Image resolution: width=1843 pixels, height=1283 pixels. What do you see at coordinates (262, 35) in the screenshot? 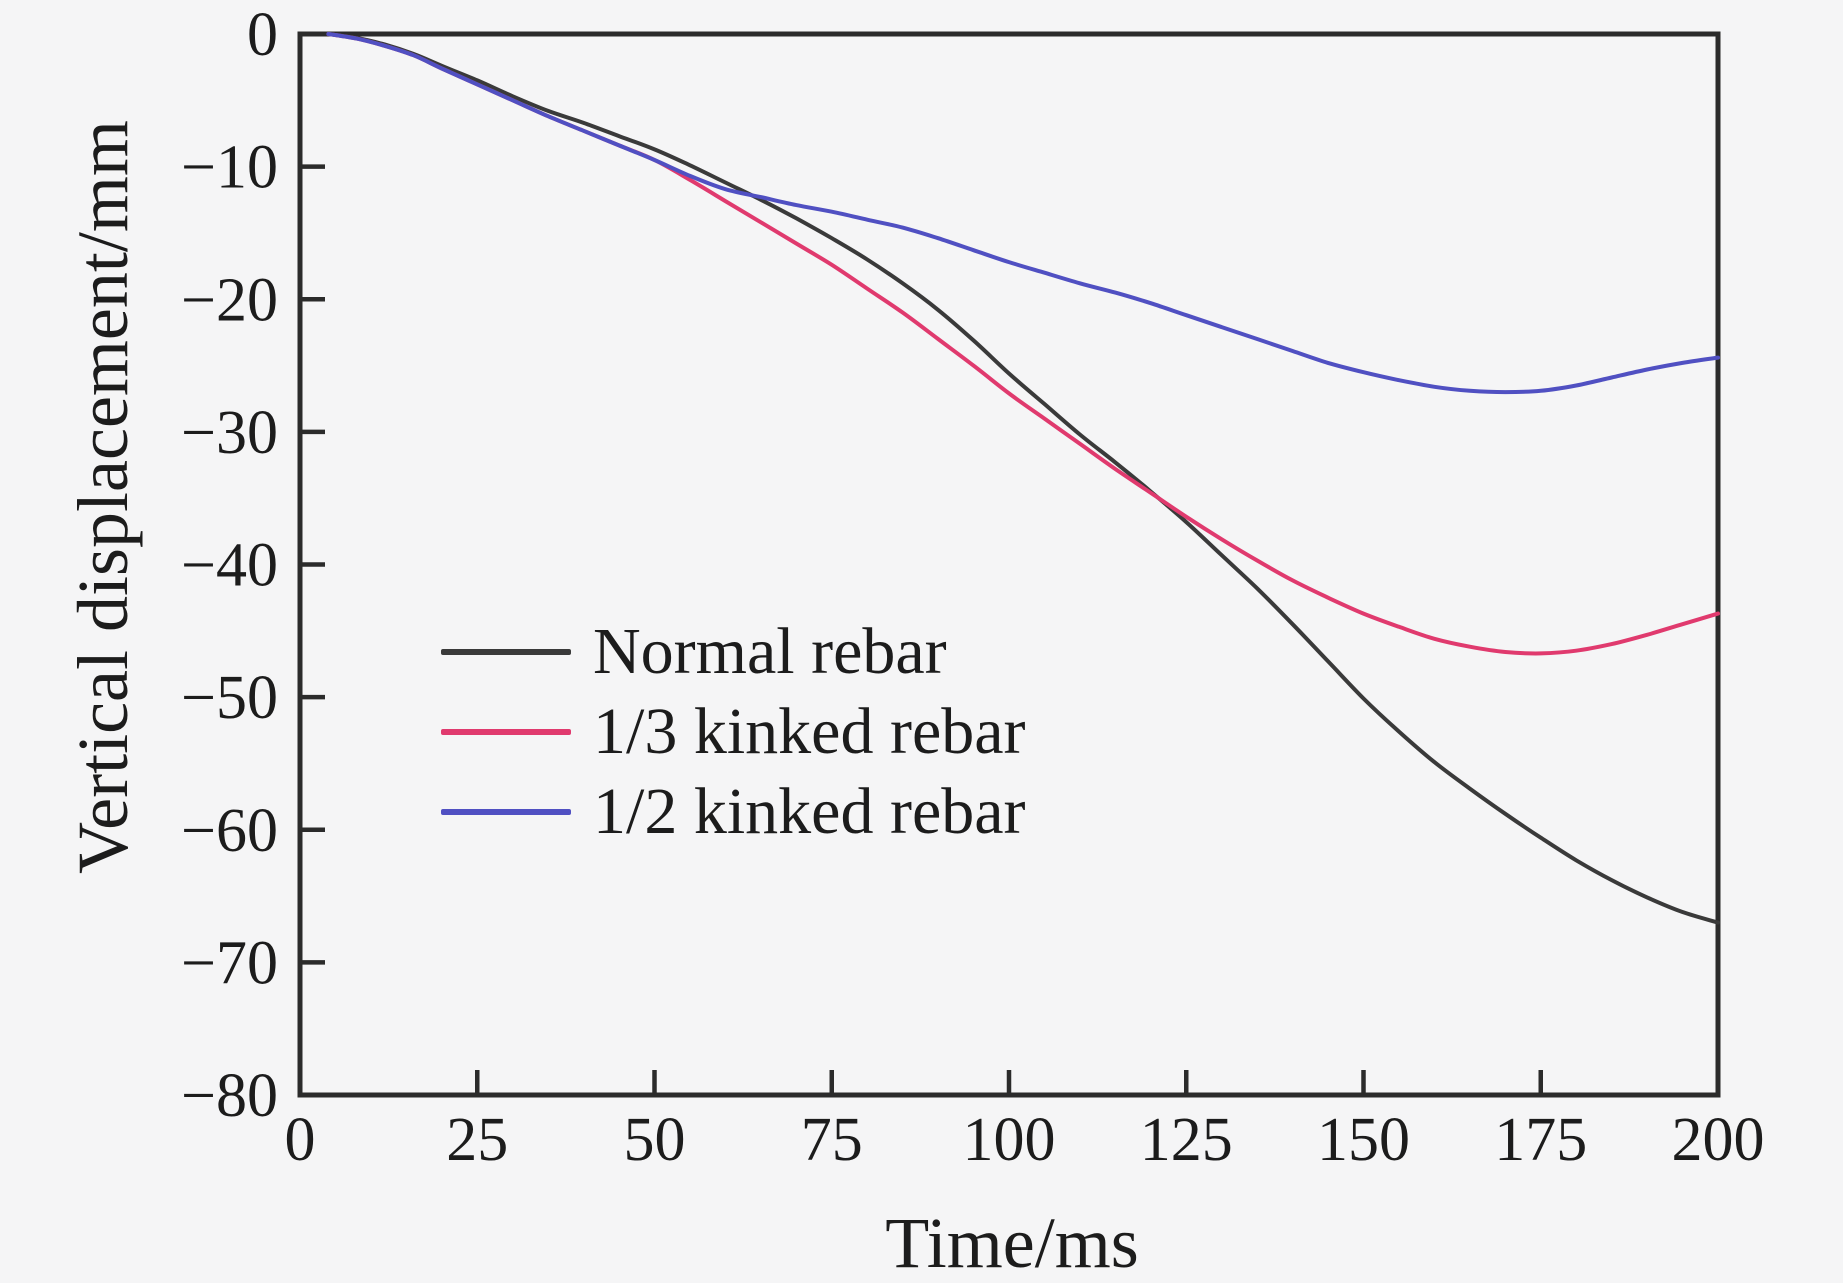
I see `y-tick-label: 0` at bounding box center [262, 35].